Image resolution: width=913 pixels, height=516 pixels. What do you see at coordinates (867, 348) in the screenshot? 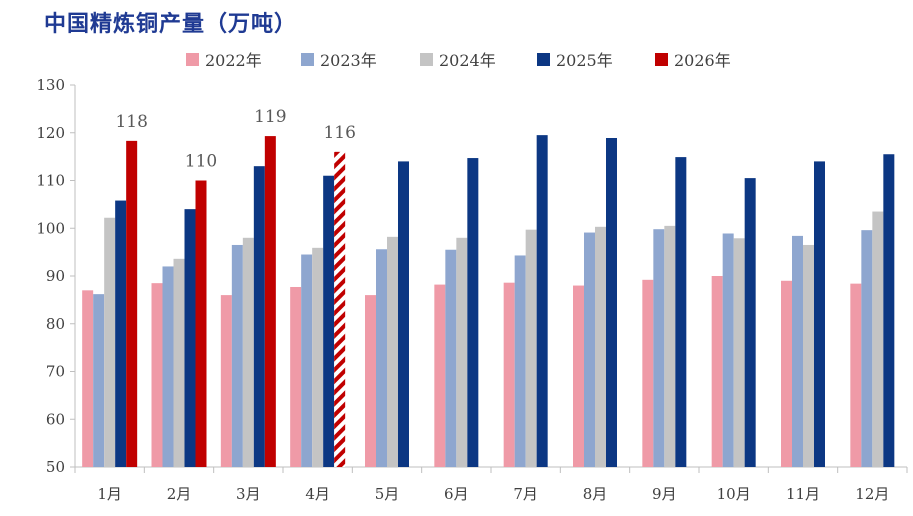
I see `bar-2023-12m` at bounding box center [867, 348].